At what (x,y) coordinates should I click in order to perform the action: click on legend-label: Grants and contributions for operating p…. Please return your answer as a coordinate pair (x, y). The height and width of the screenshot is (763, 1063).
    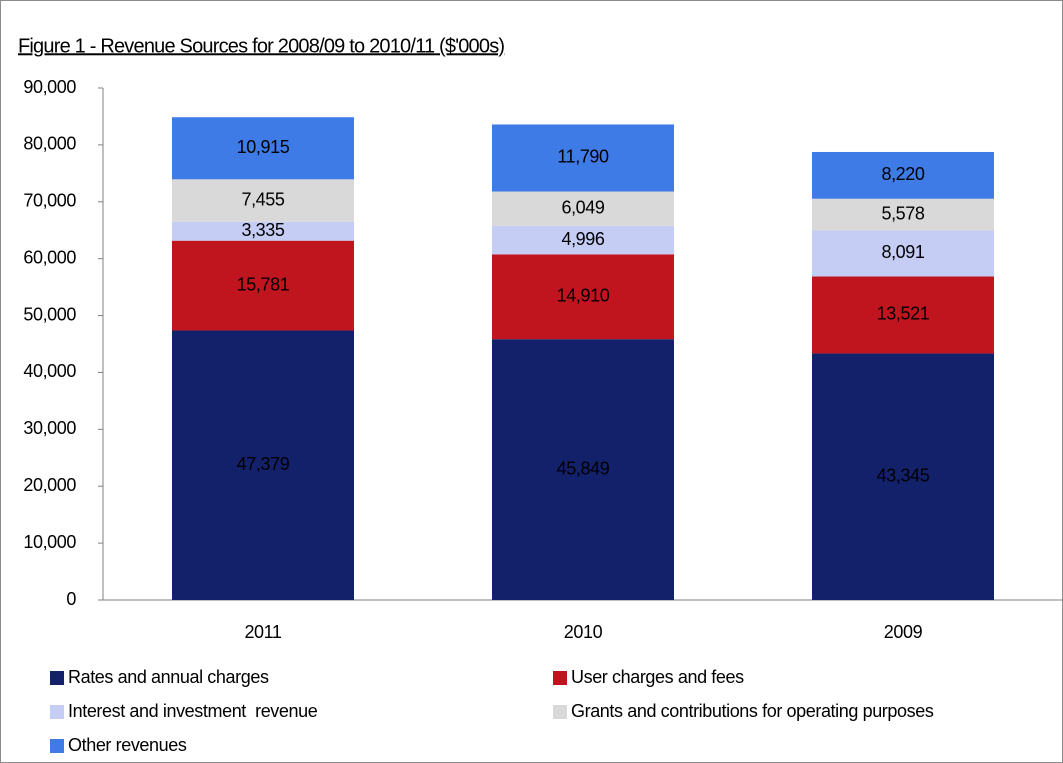
    Looking at the image, I should click on (752, 711).